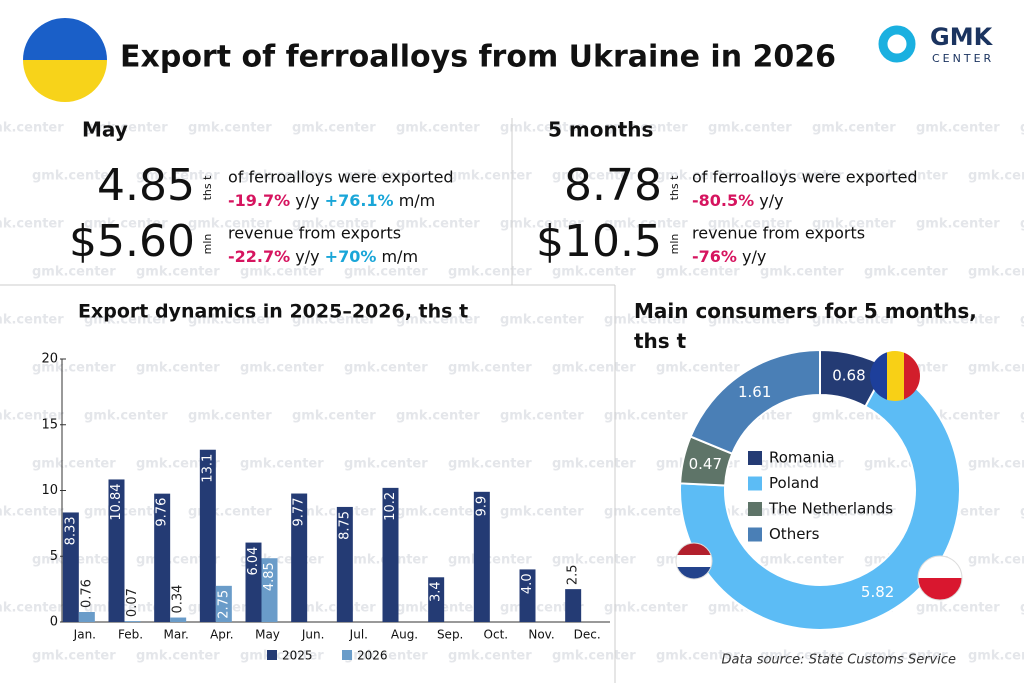  I want to click on y-tick-label: 5, so click(54, 556).